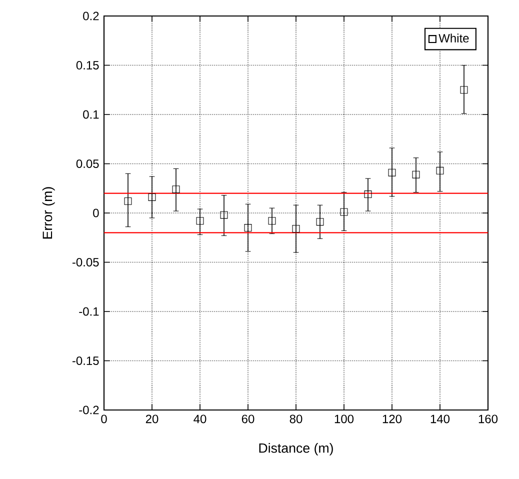  Describe the element at coordinates (96, 213) in the screenshot. I see `y-tick-label: 0` at that location.